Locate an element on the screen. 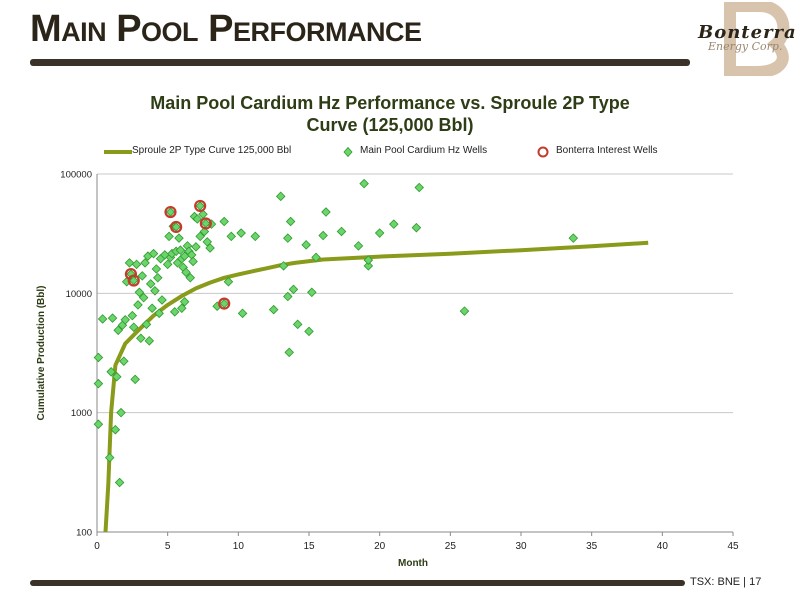 The image size is (800, 600). legend-label: Main Pool Cardium Hz Wells is located at coordinates (424, 150).